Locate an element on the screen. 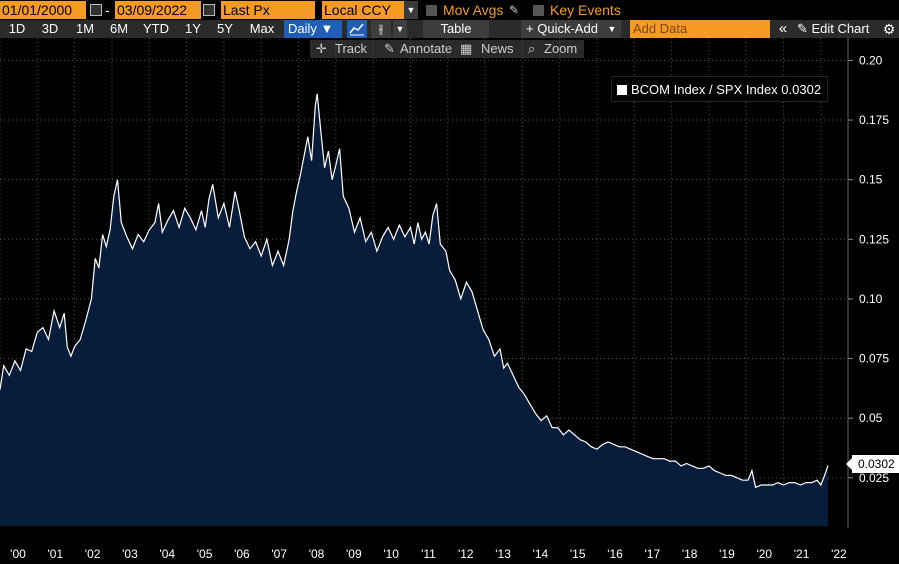 This screenshot has height=564, width=899. x-tick-label: '08 is located at coordinates (317, 554).